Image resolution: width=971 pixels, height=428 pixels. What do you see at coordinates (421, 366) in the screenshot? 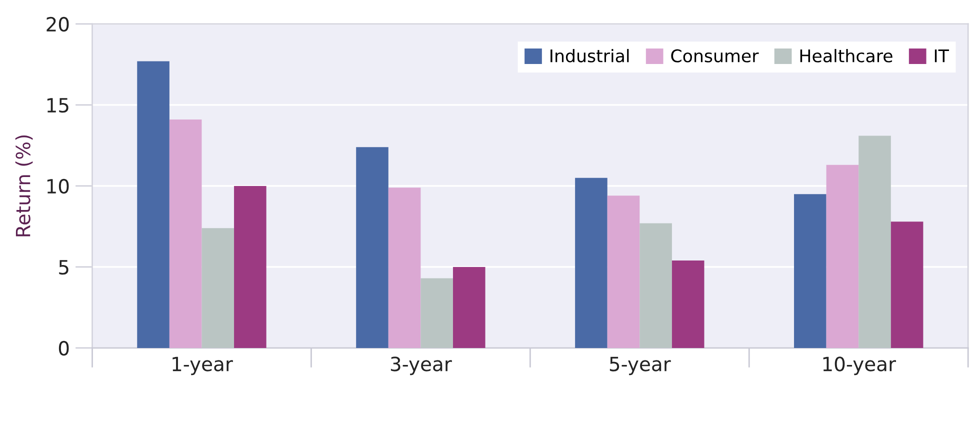
I see `x-tick-label: 3-year` at bounding box center [421, 366].